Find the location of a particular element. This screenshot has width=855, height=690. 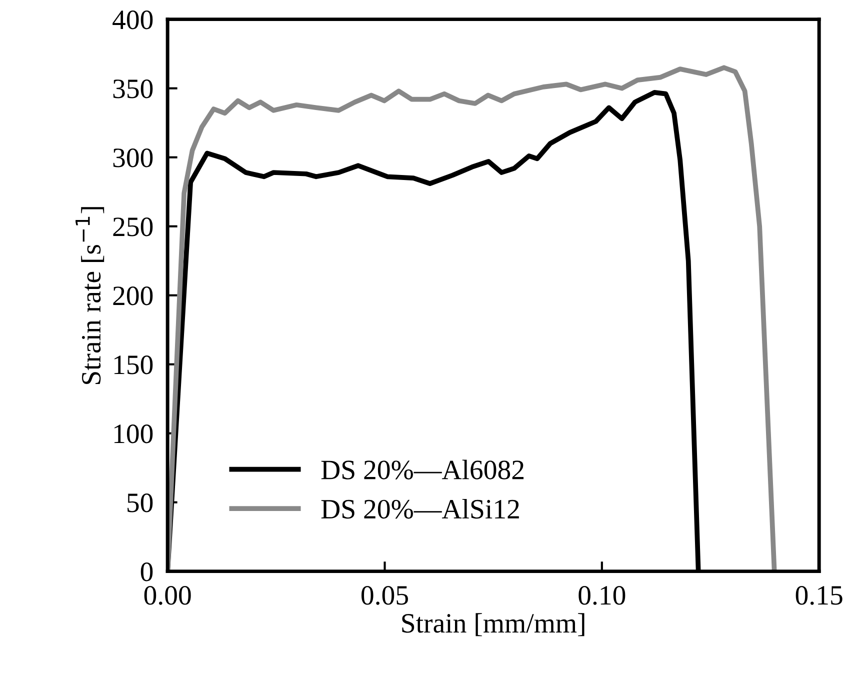

x-tick-label: 0.05 is located at coordinates (385, 595).